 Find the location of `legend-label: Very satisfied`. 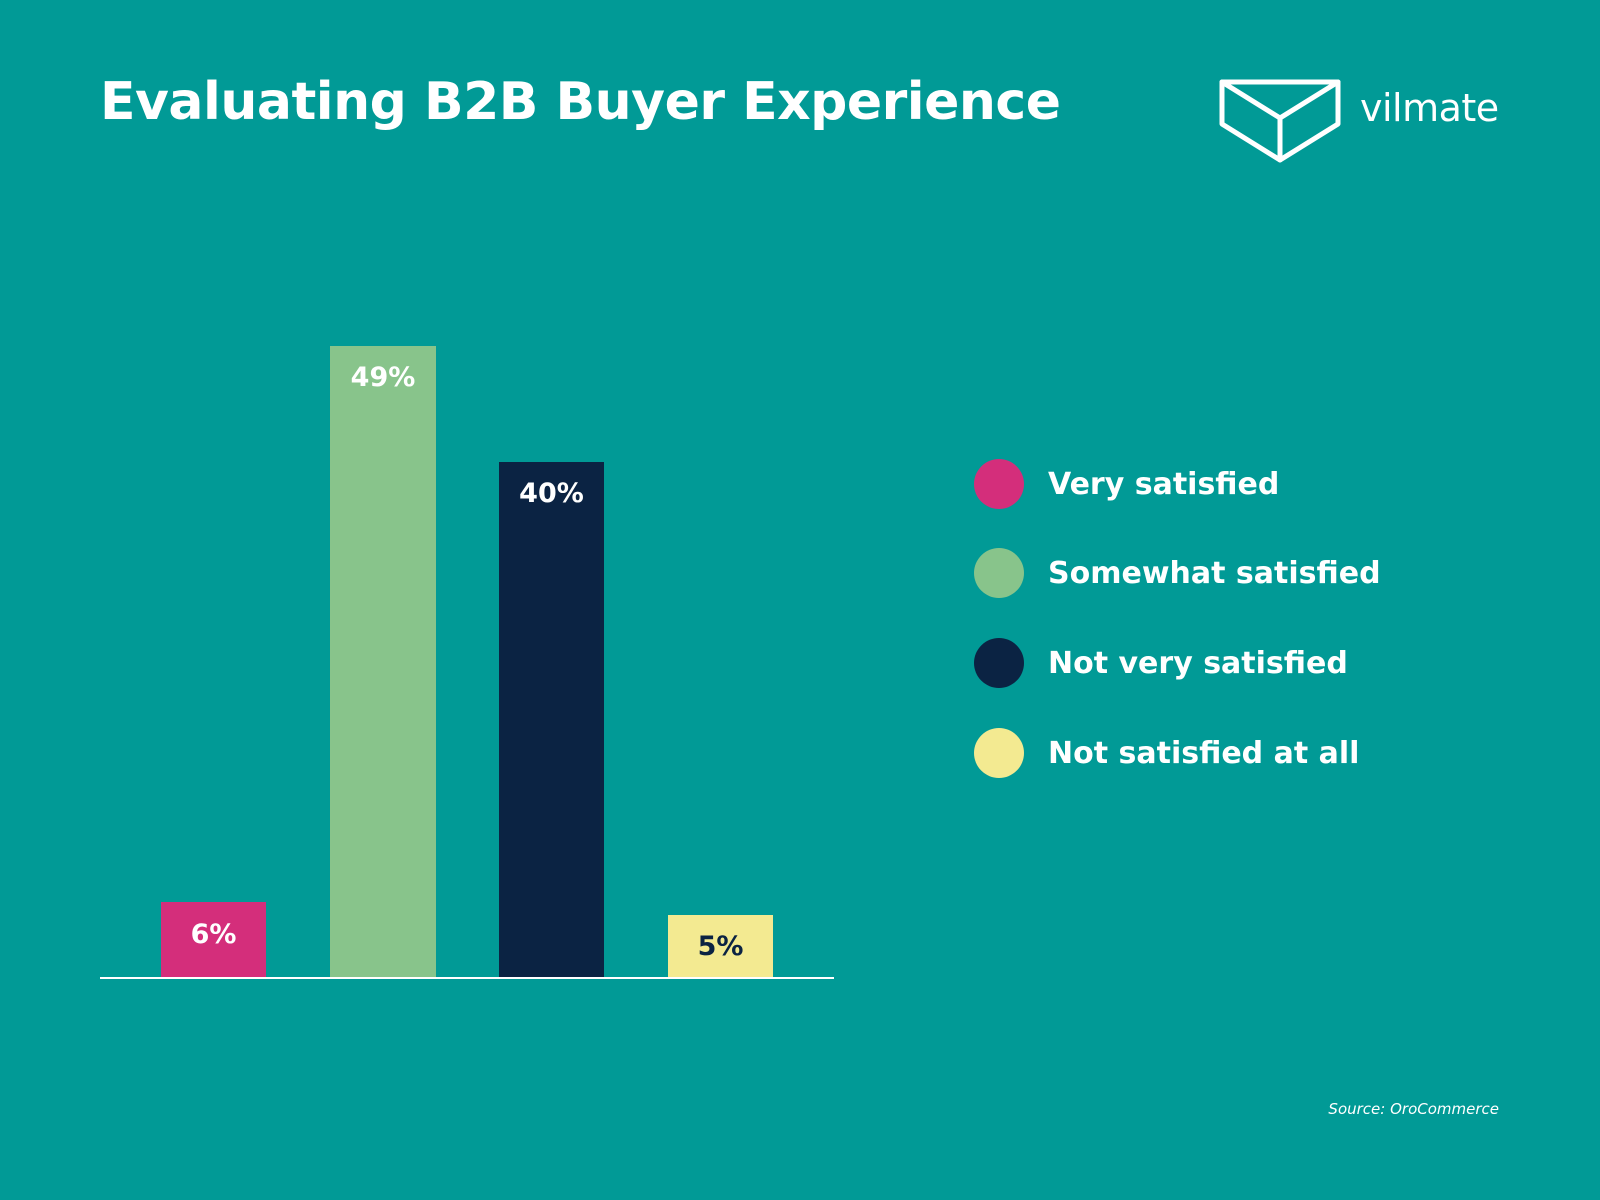

legend-label: Very satisfied is located at coordinates (1164, 484).